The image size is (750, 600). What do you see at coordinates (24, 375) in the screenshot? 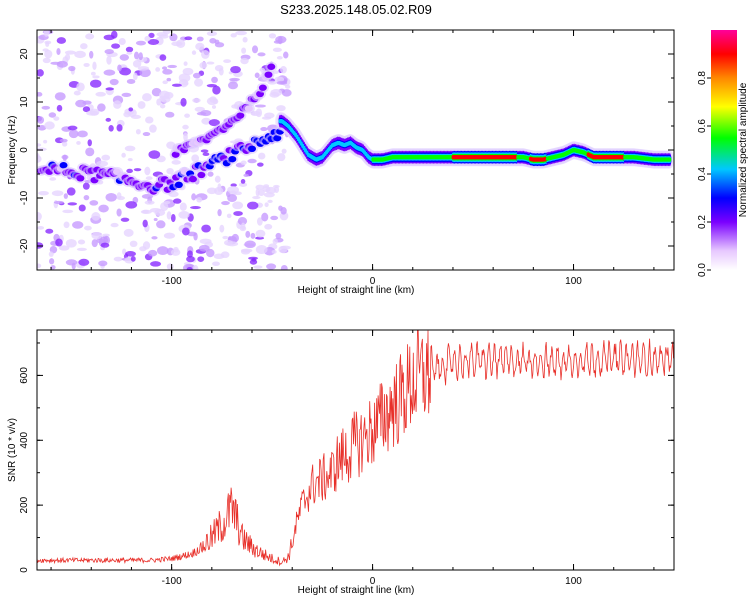
I see `y-tick-label: 600` at bounding box center [24, 375].